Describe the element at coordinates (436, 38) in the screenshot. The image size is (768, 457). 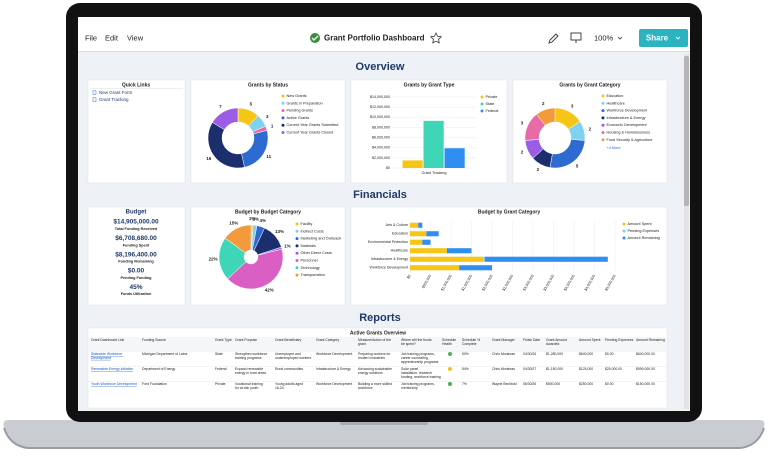
I see `favorite-star` at that location.